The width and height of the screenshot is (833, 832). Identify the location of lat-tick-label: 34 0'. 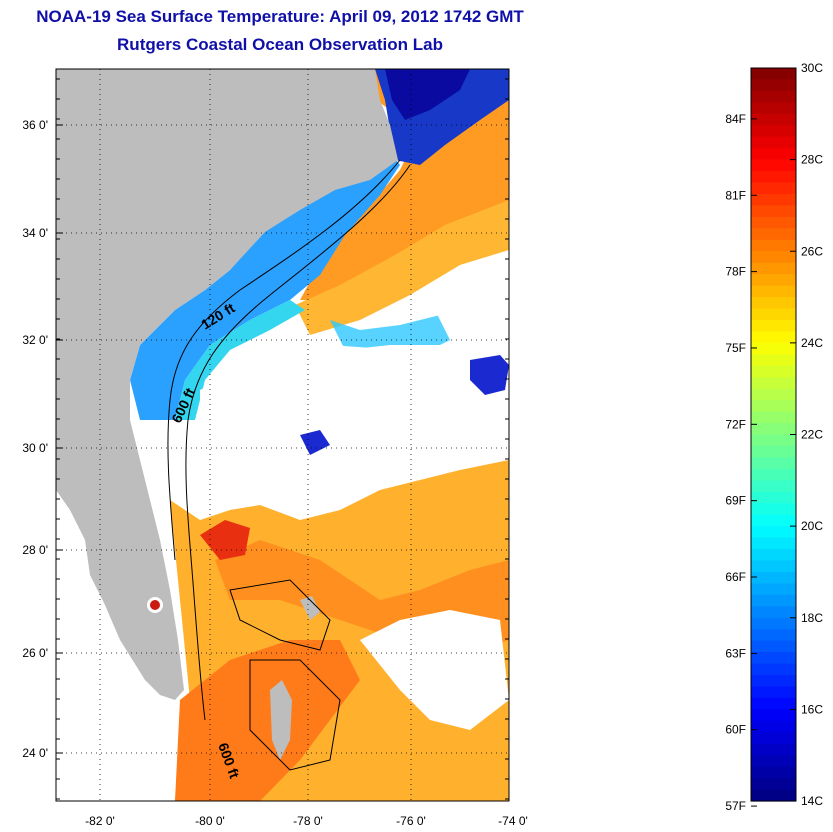
(35, 233).